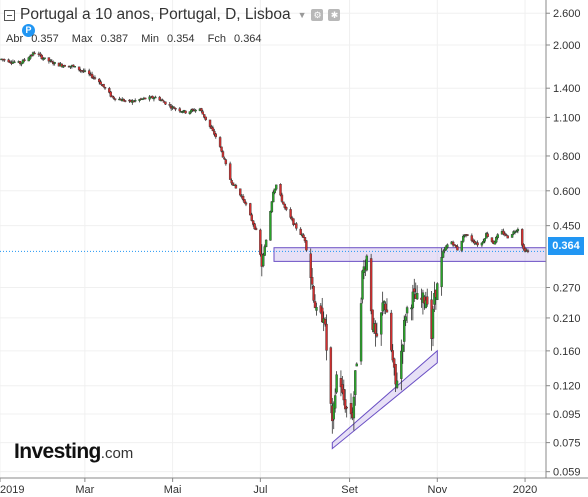 The width and height of the screenshot is (588, 497). What do you see at coordinates (567, 118) in the screenshot?
I see `y-tick-label: 1.100` at bounding box center [567, 118].